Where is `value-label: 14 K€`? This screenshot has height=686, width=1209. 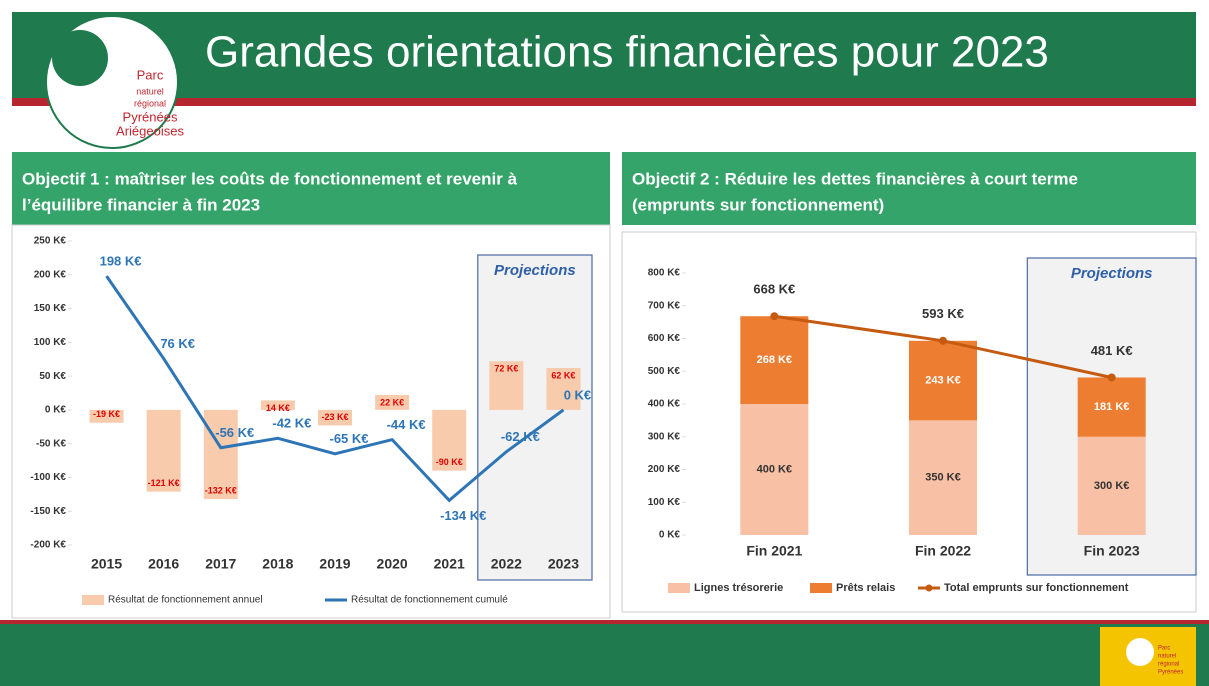 value-label: 14 K€ is located at coordinates (278, 408).